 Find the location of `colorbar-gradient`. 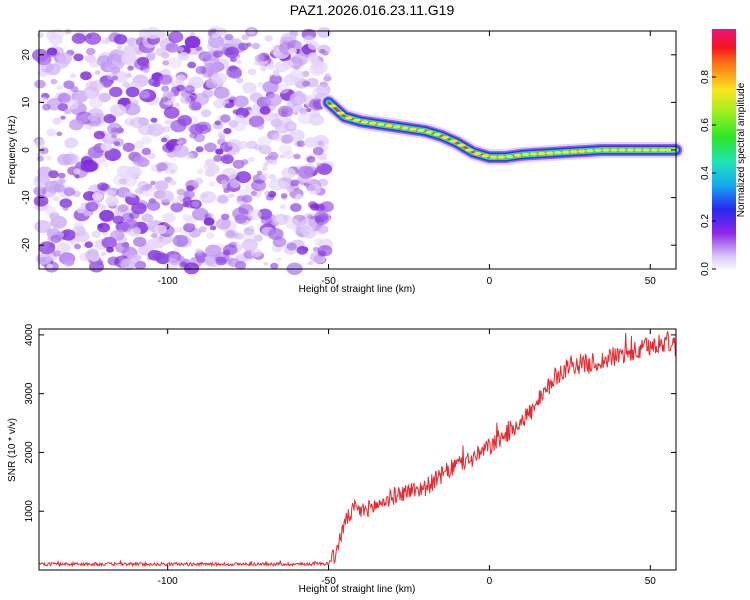

colorbar-gradient is located at coordinates (724, 149).